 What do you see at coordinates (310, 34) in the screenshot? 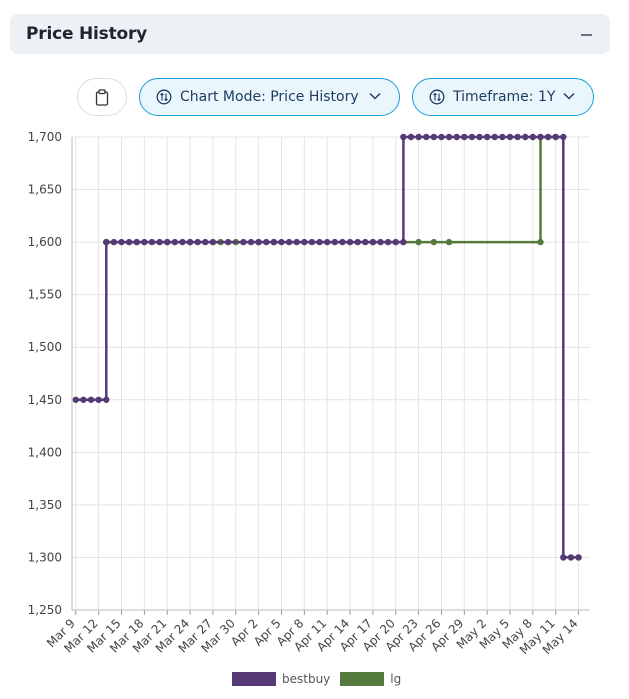
I see `panel-header: Price History` at bounding box center [310, 34].